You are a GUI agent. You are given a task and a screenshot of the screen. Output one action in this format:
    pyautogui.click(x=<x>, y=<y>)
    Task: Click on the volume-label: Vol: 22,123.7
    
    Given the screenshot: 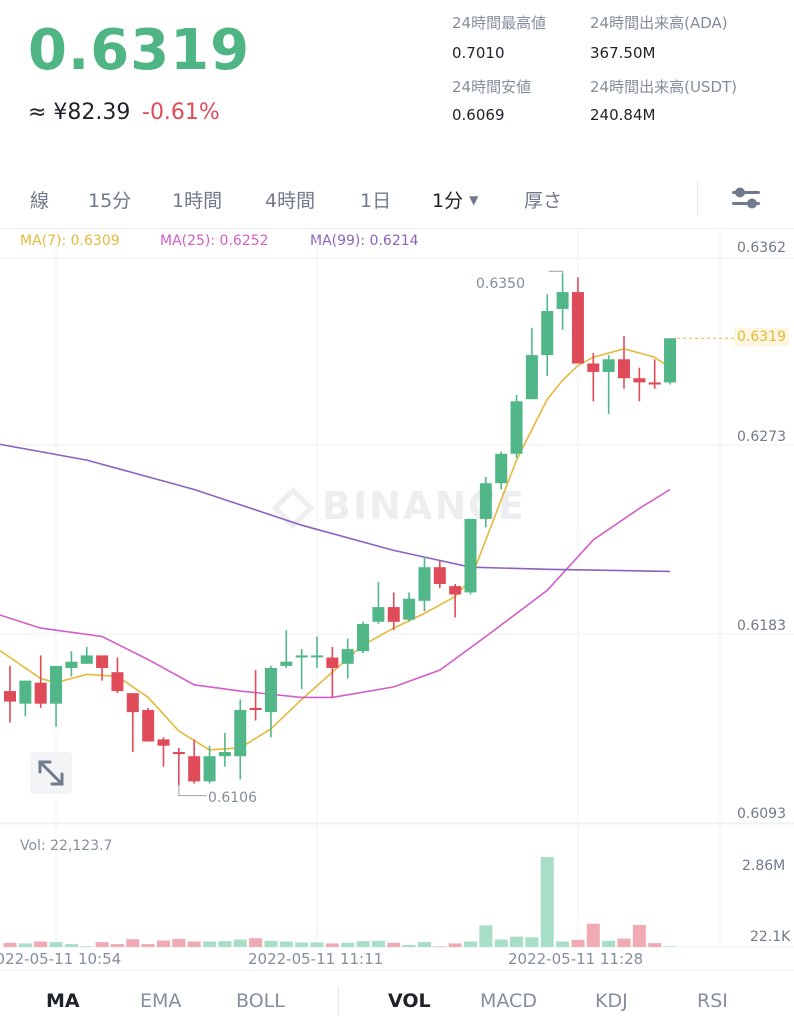 What is the action you would take?
    pyautogui.click(x=66, y=846)
    